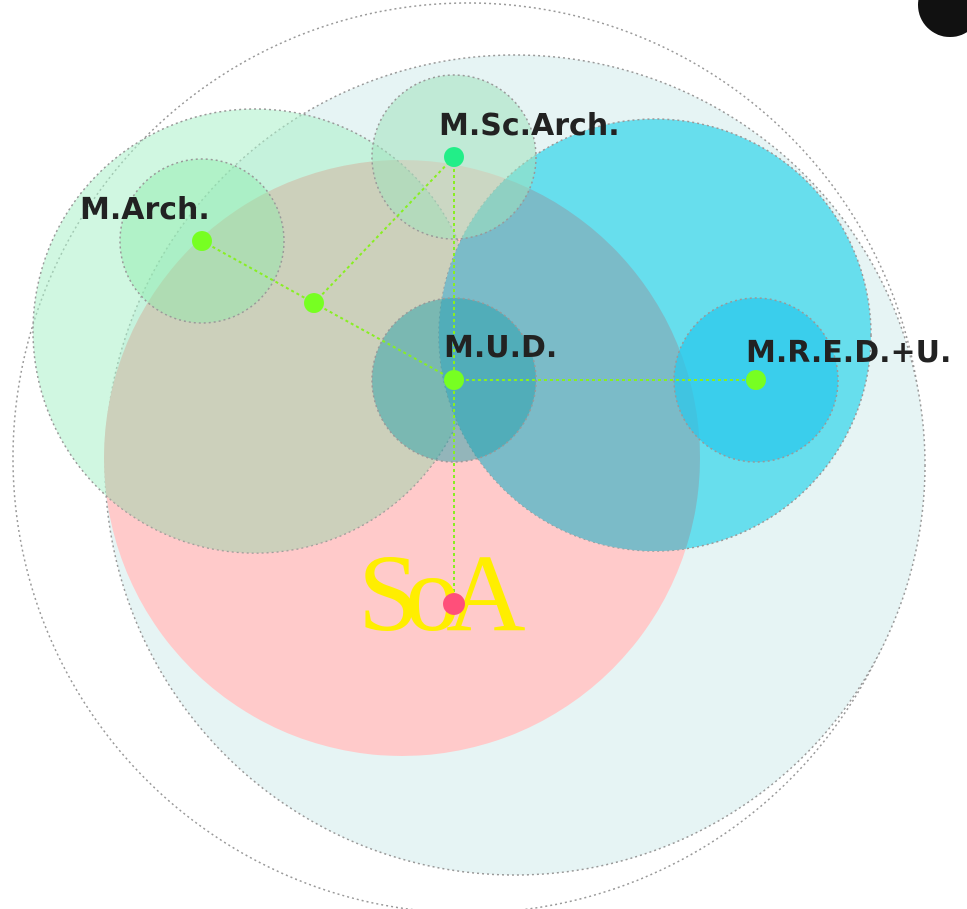  Describe the element at coordinates (569, 355) in the screenshot. I see `blue-overlay` at that location.